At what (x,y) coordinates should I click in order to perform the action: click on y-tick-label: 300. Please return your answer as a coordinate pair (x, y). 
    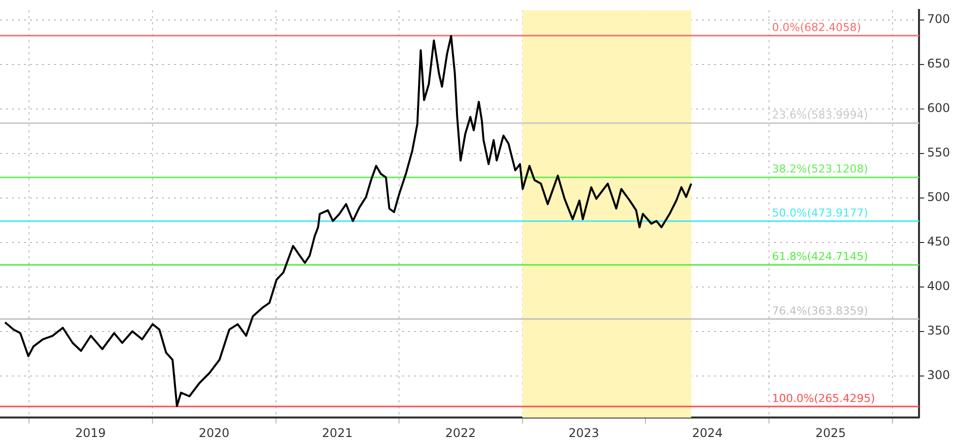
    Looking at the image, I should click on (938, 375).